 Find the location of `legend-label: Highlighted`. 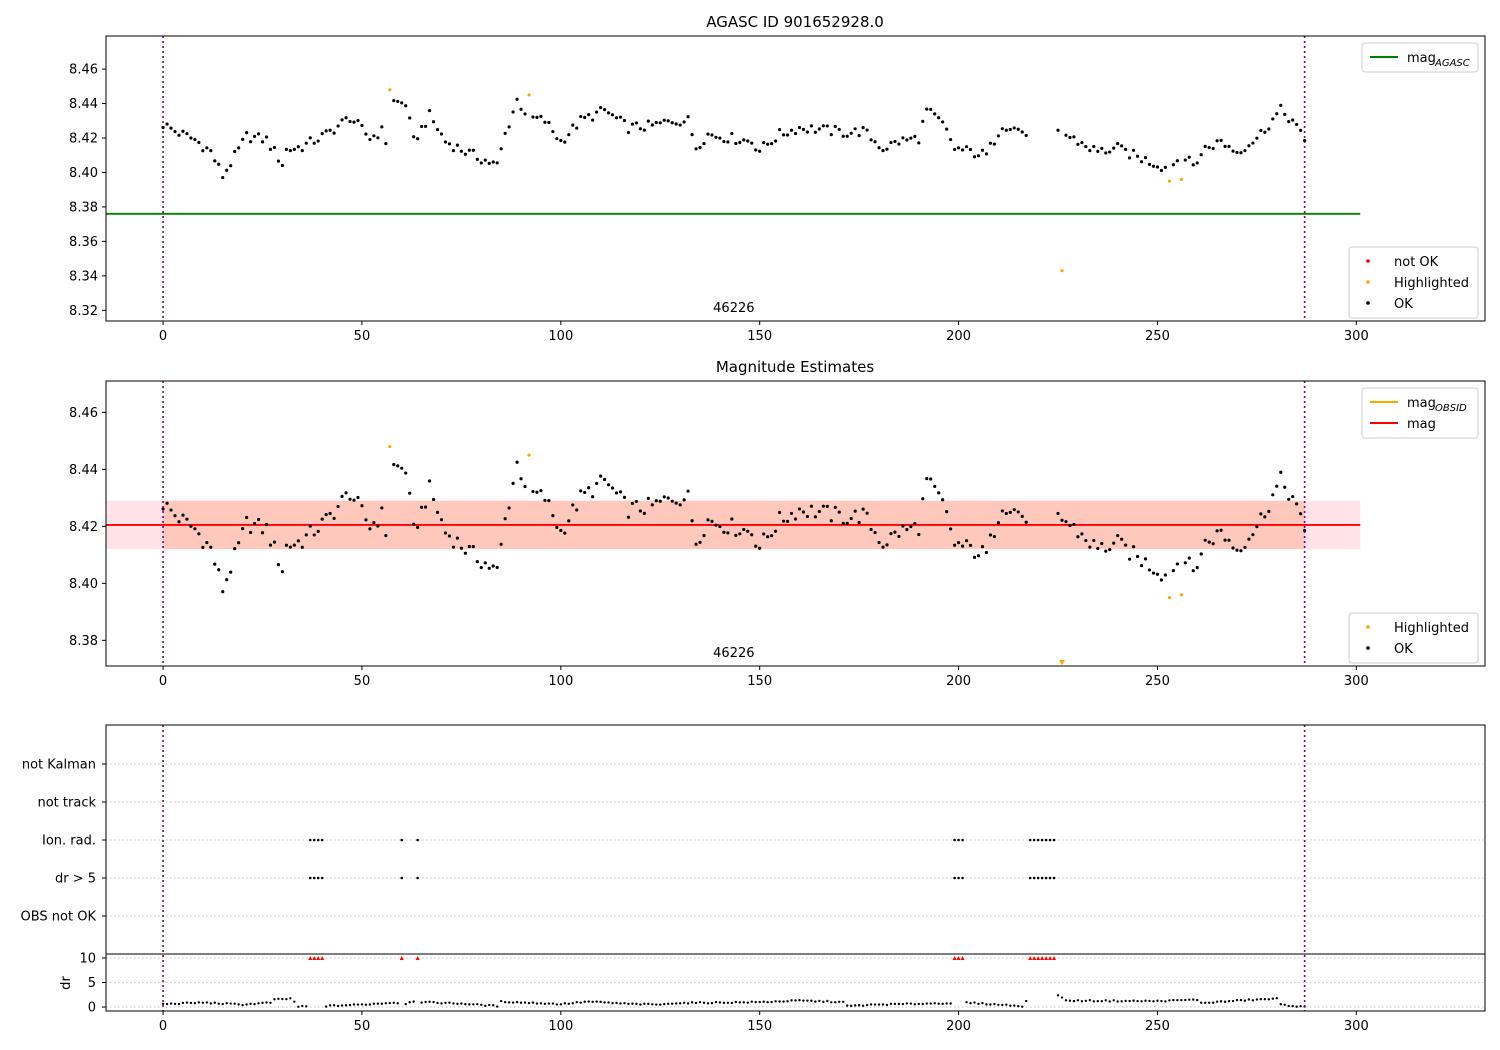

legend-label: Highlighted is located at coordinates (1431, 628).